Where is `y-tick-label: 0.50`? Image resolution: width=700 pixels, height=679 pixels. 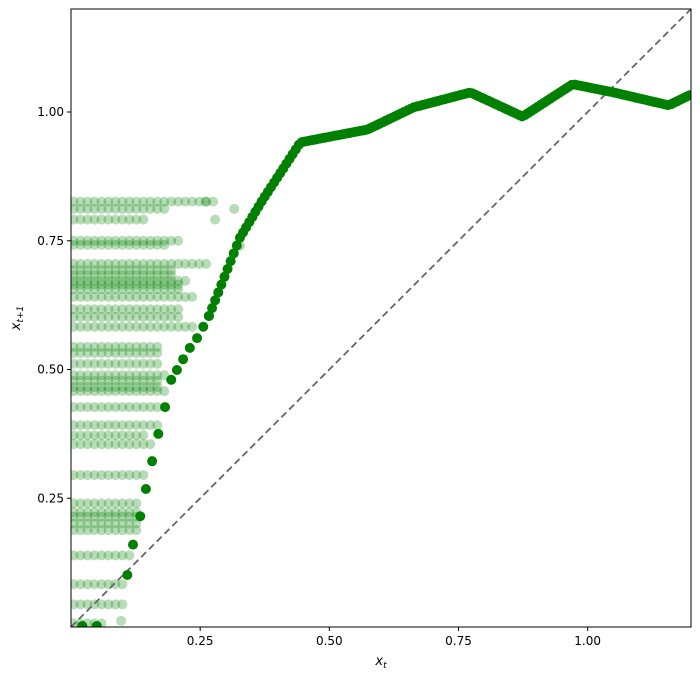 y-tick-label: 0.50 is located at coordinates (50, 370).